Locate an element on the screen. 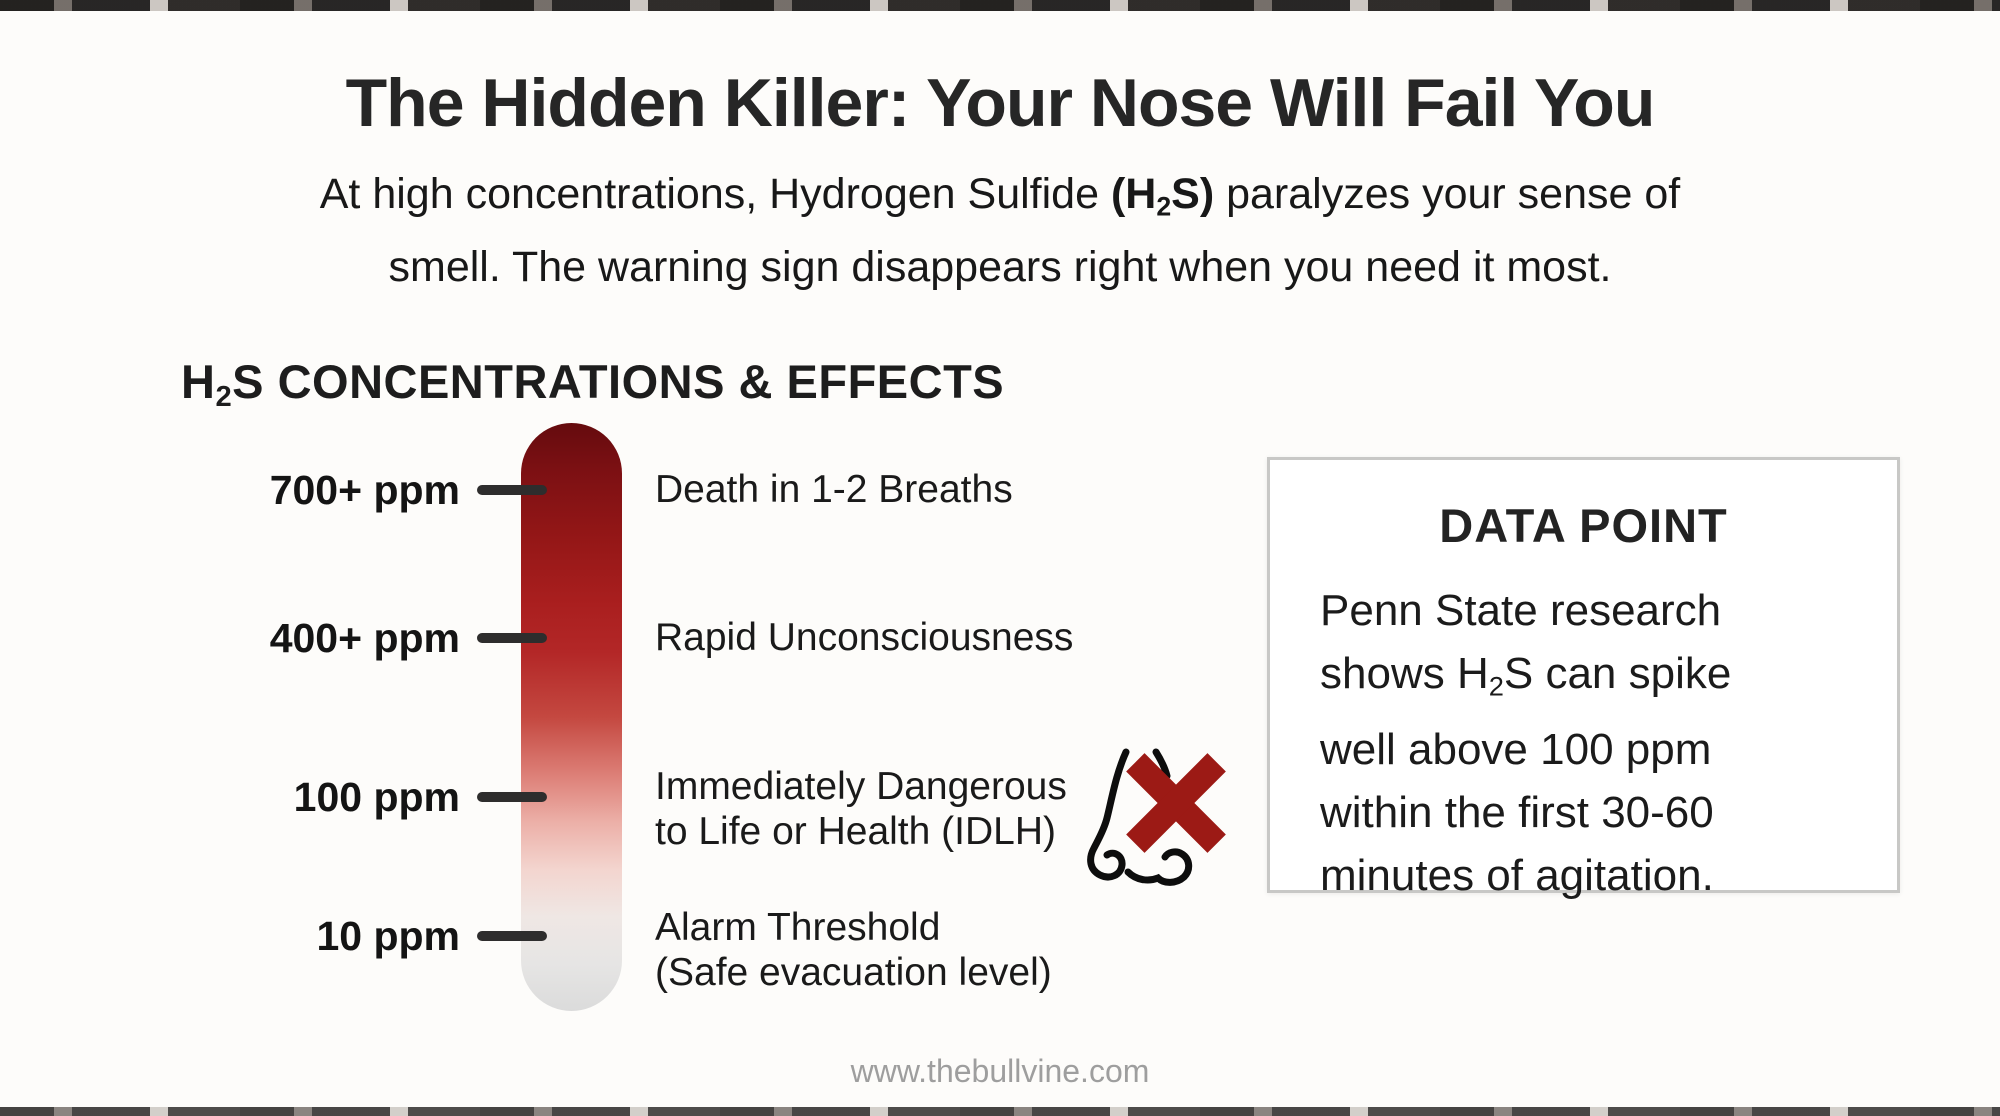 The width and height of the screenshot is (2000, 1116). subtitle-text-pre: At high concentrations, Hydrogen Sulfide is located at coordinates (715, 194).